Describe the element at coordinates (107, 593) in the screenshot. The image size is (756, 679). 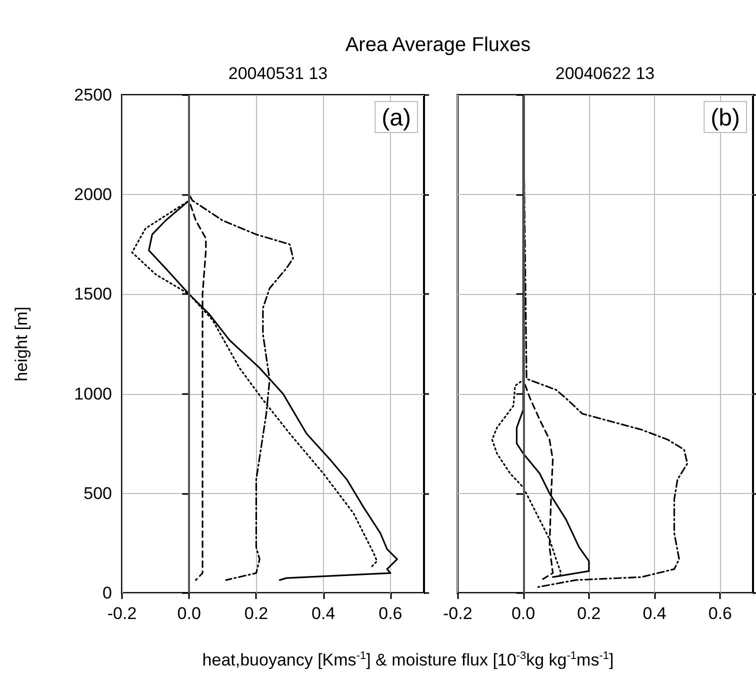
I see `y-tick-label: 0` at that location.